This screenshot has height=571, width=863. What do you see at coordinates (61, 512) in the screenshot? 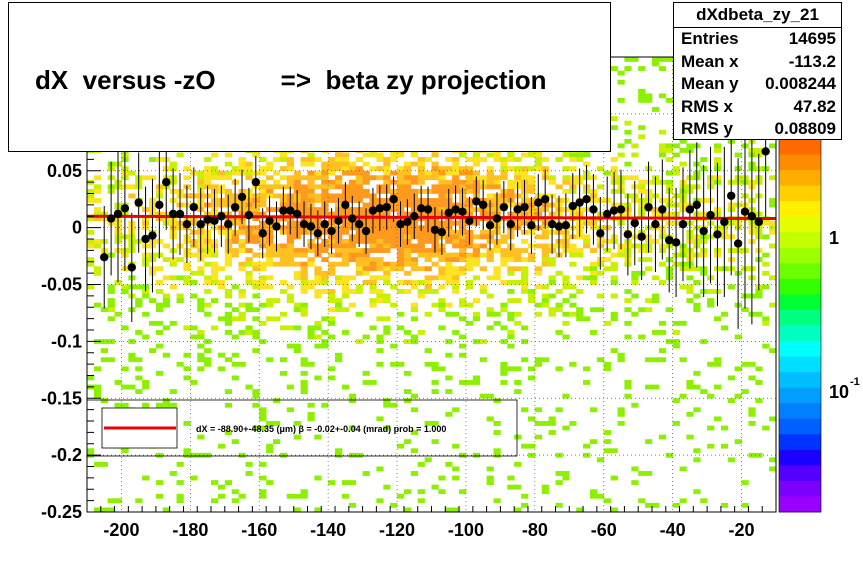
I see `y-tick-label: -0.25` at bounding box center [61, 512].